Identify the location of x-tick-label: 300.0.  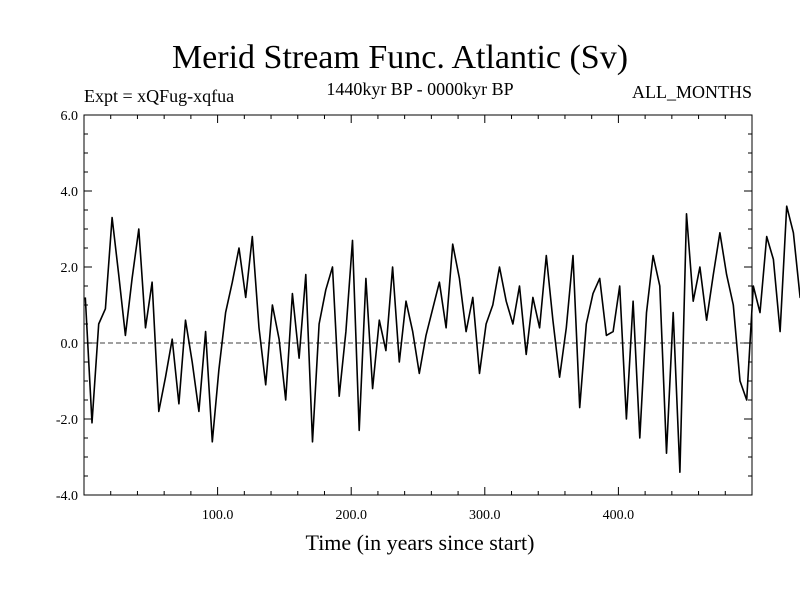
(485, 515).